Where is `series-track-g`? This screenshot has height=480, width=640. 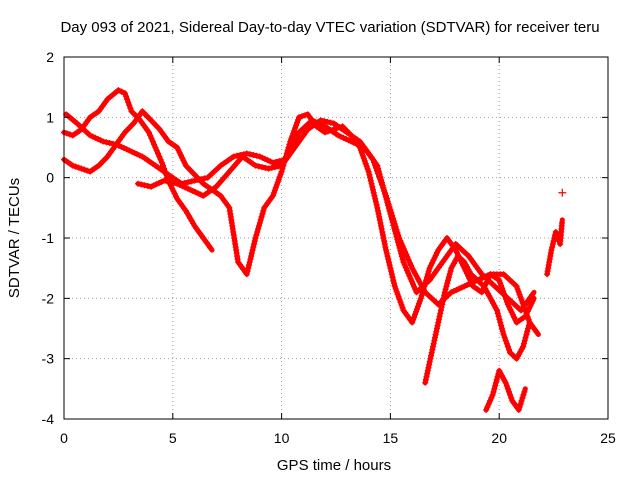
series-track-g is located at coordinates (555, 247).